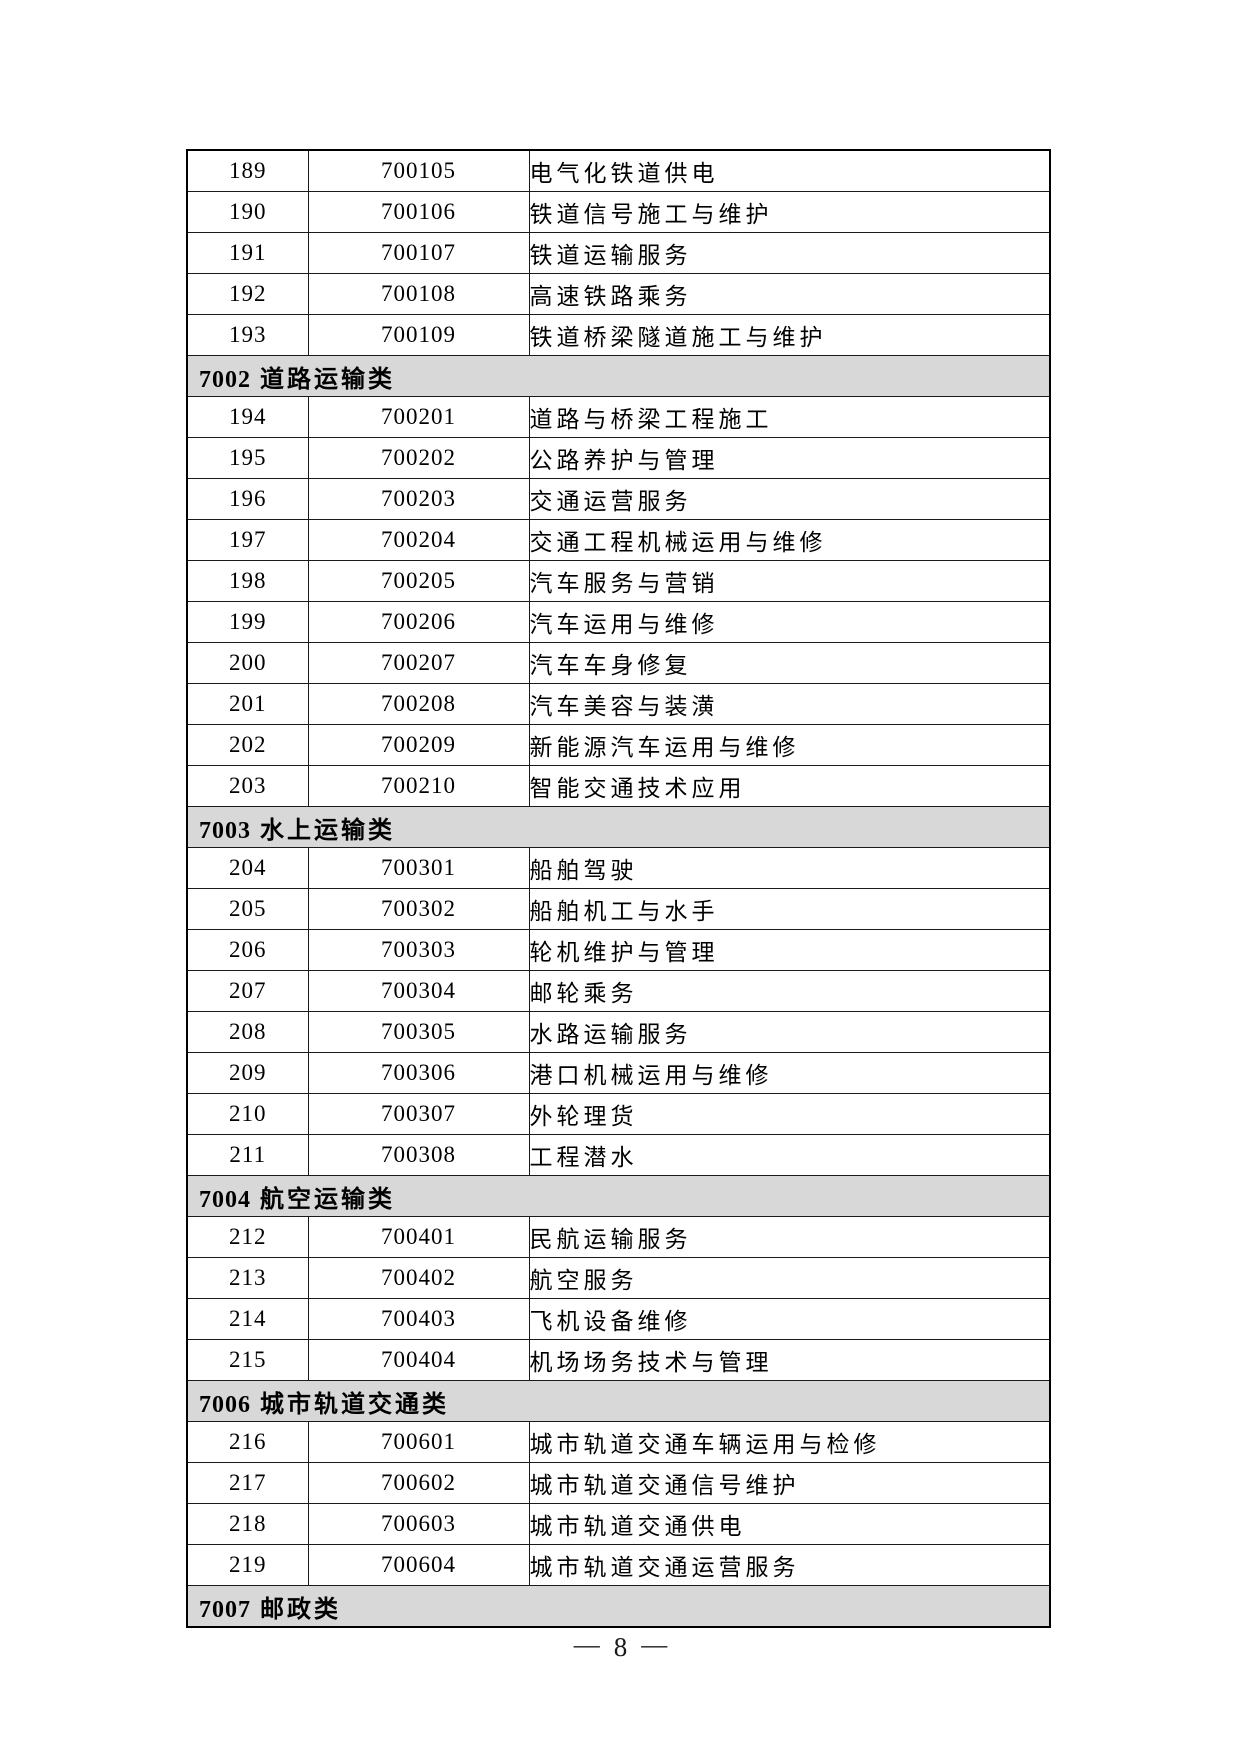 This screenshot has height=1755, width=1241. I want to click on major-row: 193 700109 铁道桥梁隧道施工与维护, so click(618, 335).